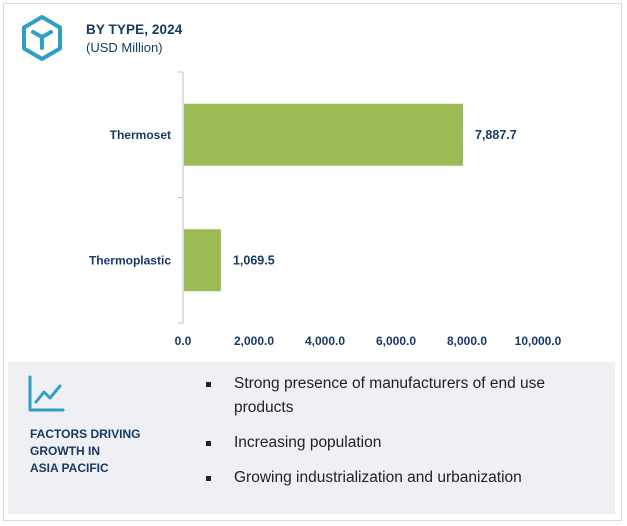  What do you see at coordinates (254, 260) in the screenshot?
I see `value-label: 1,069.5` at bounding box center [254, 260].